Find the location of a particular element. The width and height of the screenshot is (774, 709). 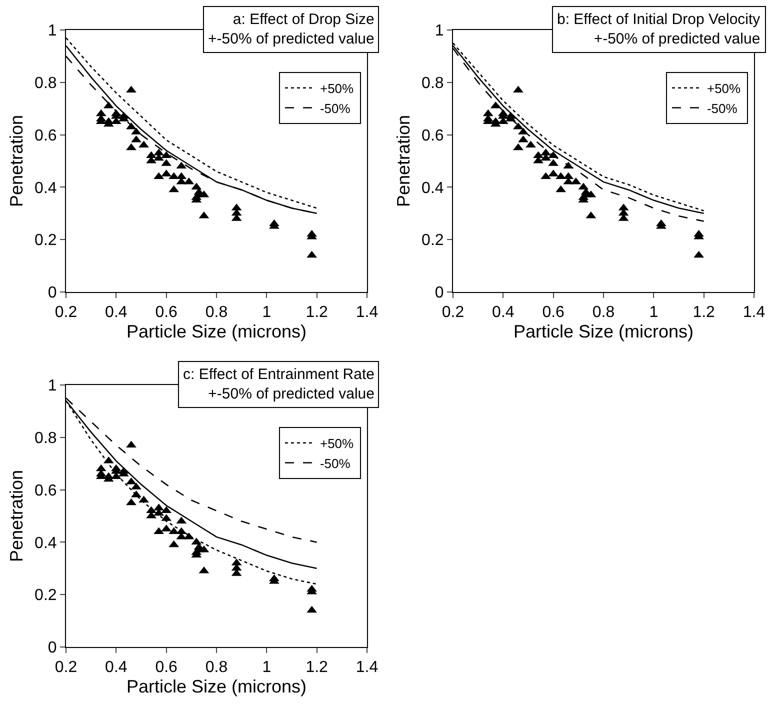

chart-title: b: Effect of Initial Drop Velocity is located at coordinates (659, 19).